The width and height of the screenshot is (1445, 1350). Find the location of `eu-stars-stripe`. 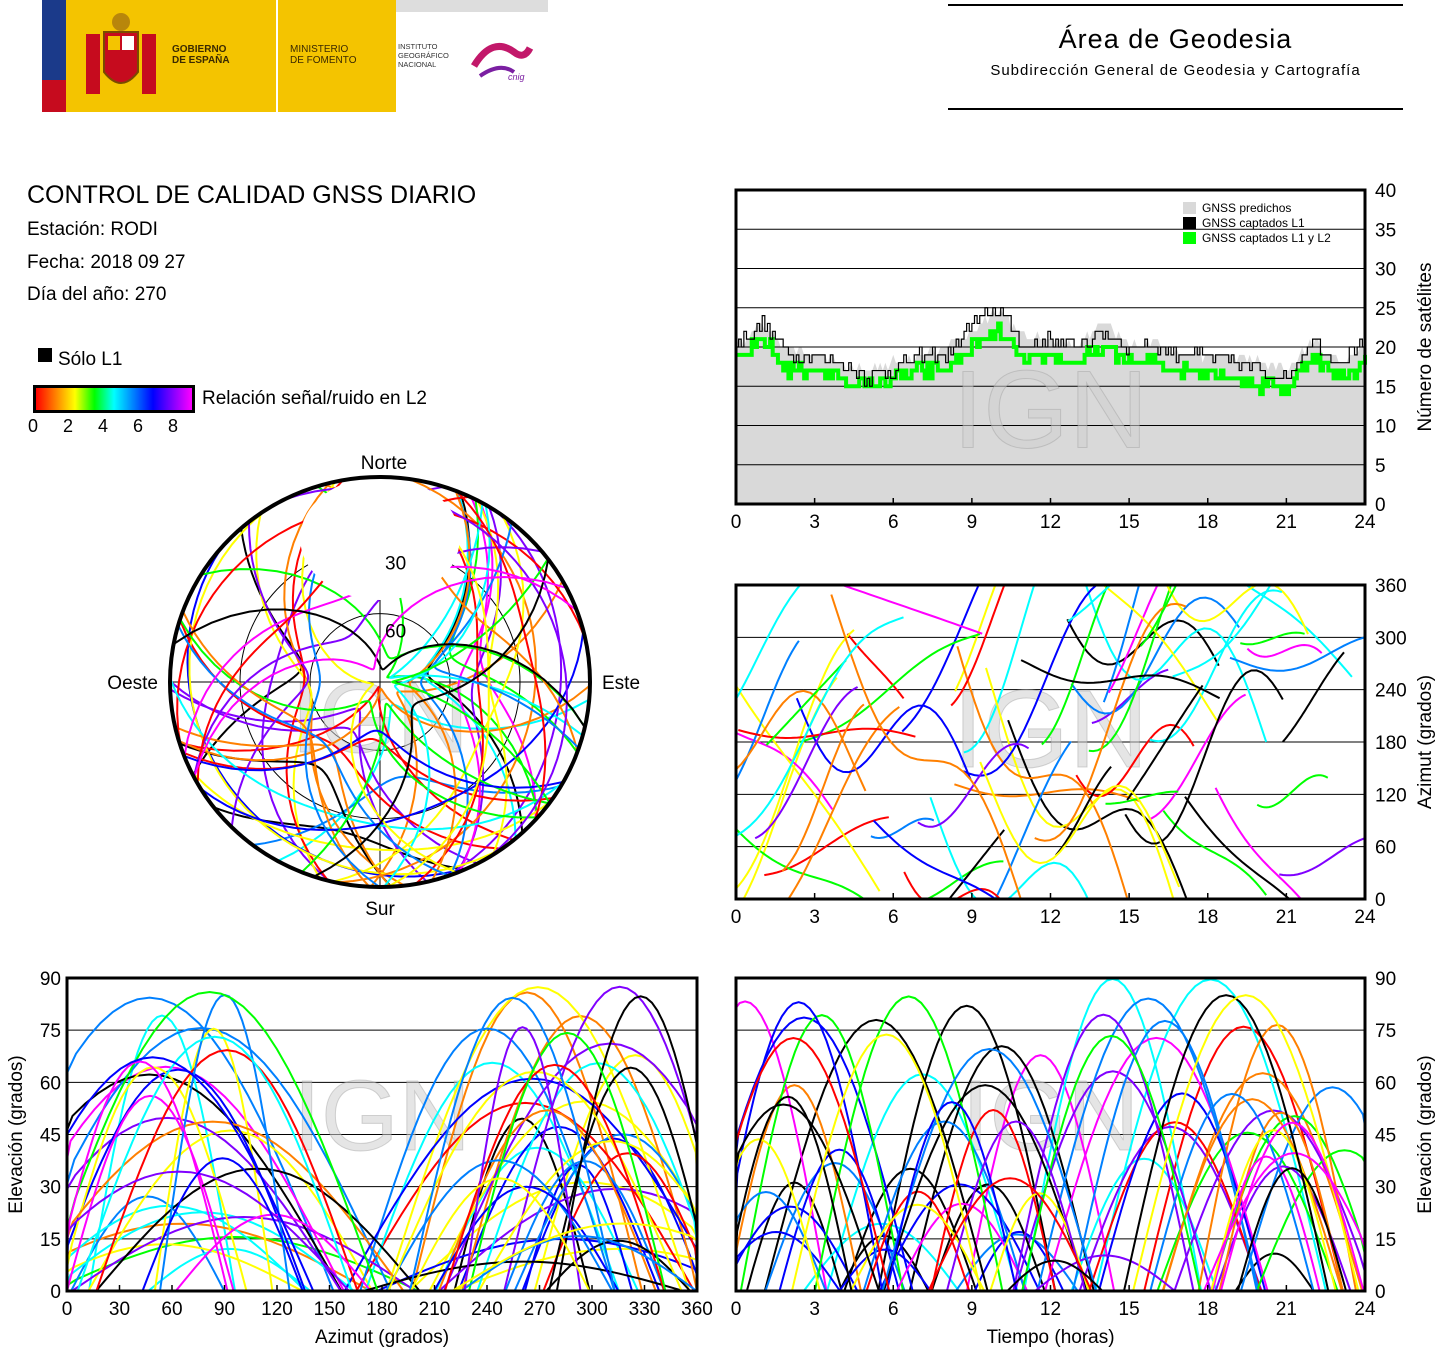

eu-stars-stripe is located at coordinates (54, 40).